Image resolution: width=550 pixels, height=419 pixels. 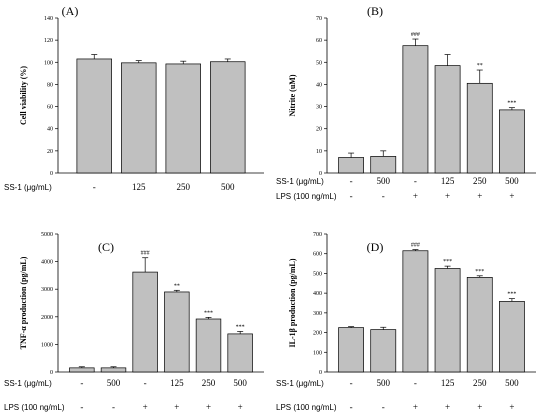 I want to click on y-tick-label: 10, so click(x=319, y=152).